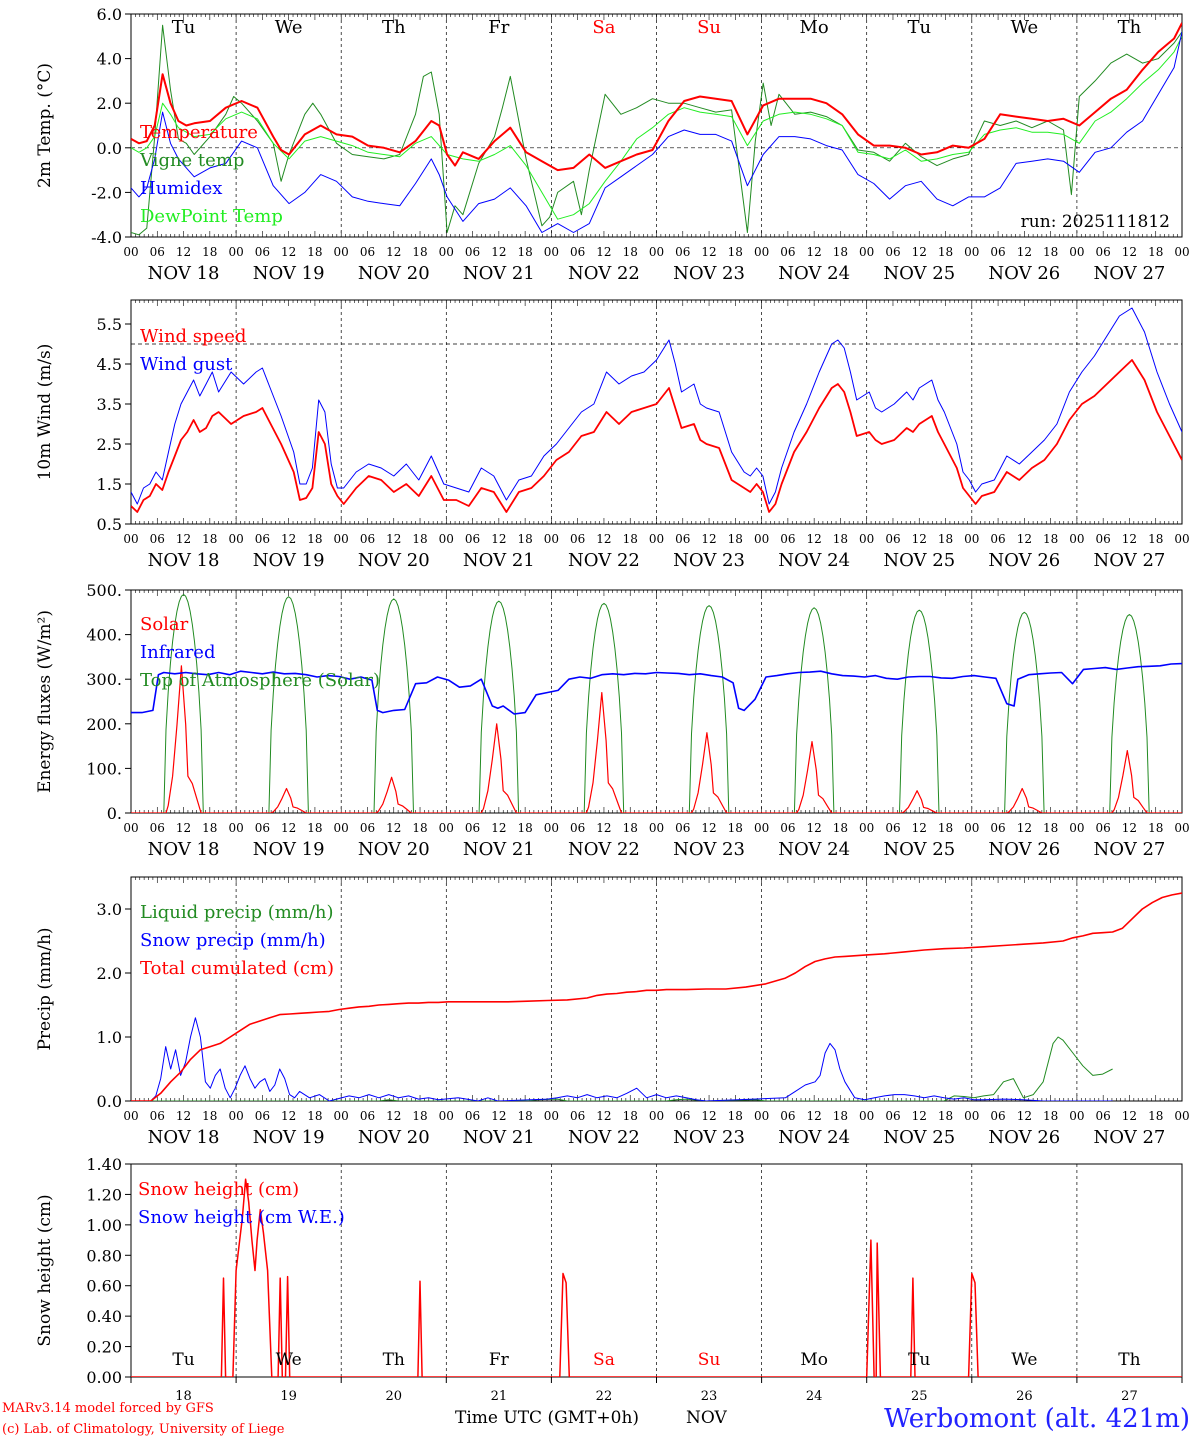 The image size is (1194, 1440). Describe the element at coordinates (656, 688) in the screenshot. I see `infrared-series-line` at that location.